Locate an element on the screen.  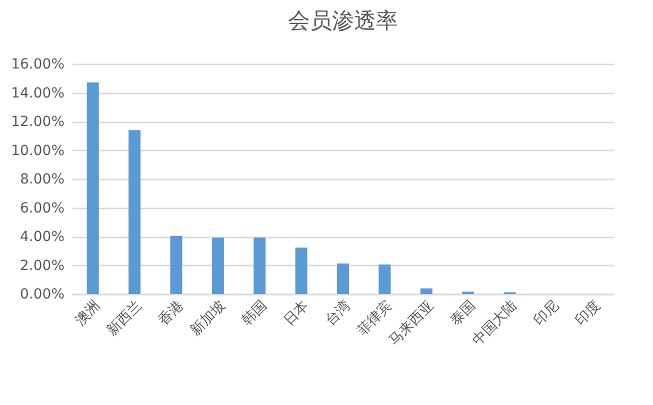
x-tick-label: 印度 is located at coordinates (588, 313).